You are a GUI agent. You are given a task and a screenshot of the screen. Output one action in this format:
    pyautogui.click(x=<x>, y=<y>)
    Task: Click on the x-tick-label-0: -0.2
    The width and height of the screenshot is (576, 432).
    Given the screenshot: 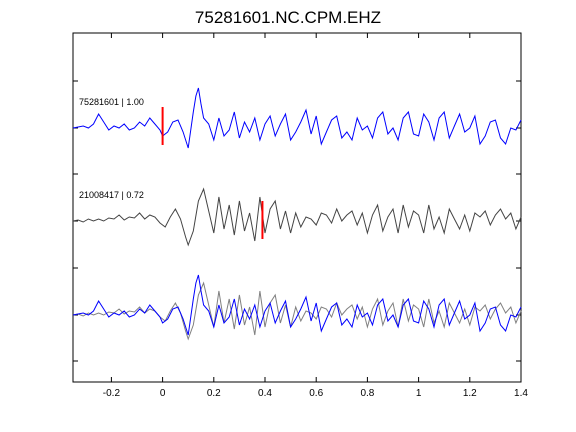 What is the action you would take?
    pyautogui.click(x=112, y=393)
    